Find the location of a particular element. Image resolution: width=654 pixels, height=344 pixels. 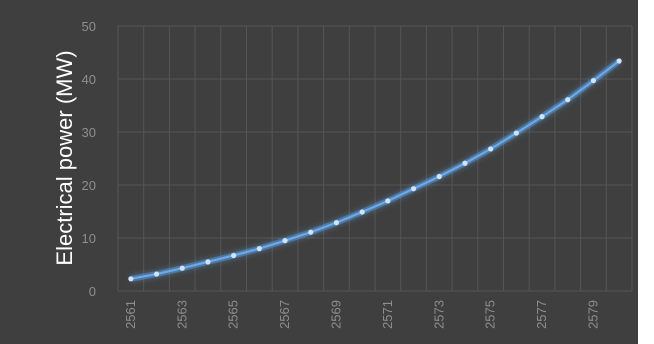

x-tick-label: 2571 is located at coordinates (387, 314).